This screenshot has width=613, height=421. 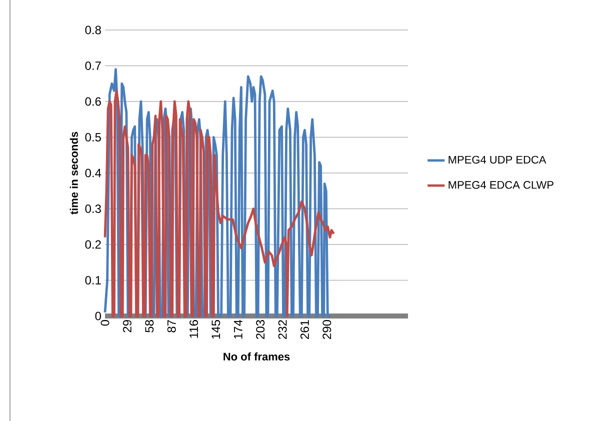 What do you see at coordinates (304, 329) in the screenshot?
I see `x-tick-label: 261` at bounding box center [304, 329].